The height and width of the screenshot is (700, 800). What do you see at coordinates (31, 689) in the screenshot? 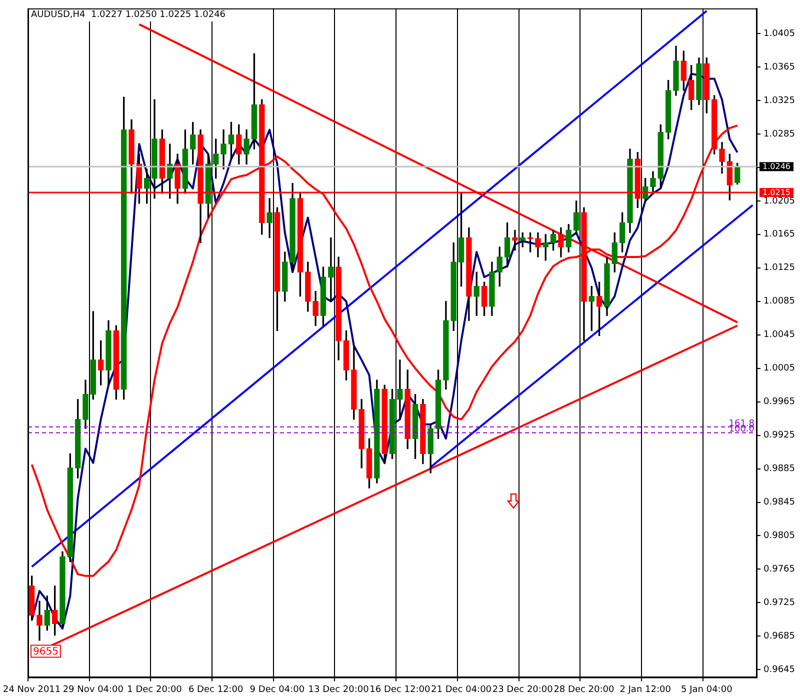
I see `x-tick-label: 24 Nov 2011` at bounding box center [31, 689].